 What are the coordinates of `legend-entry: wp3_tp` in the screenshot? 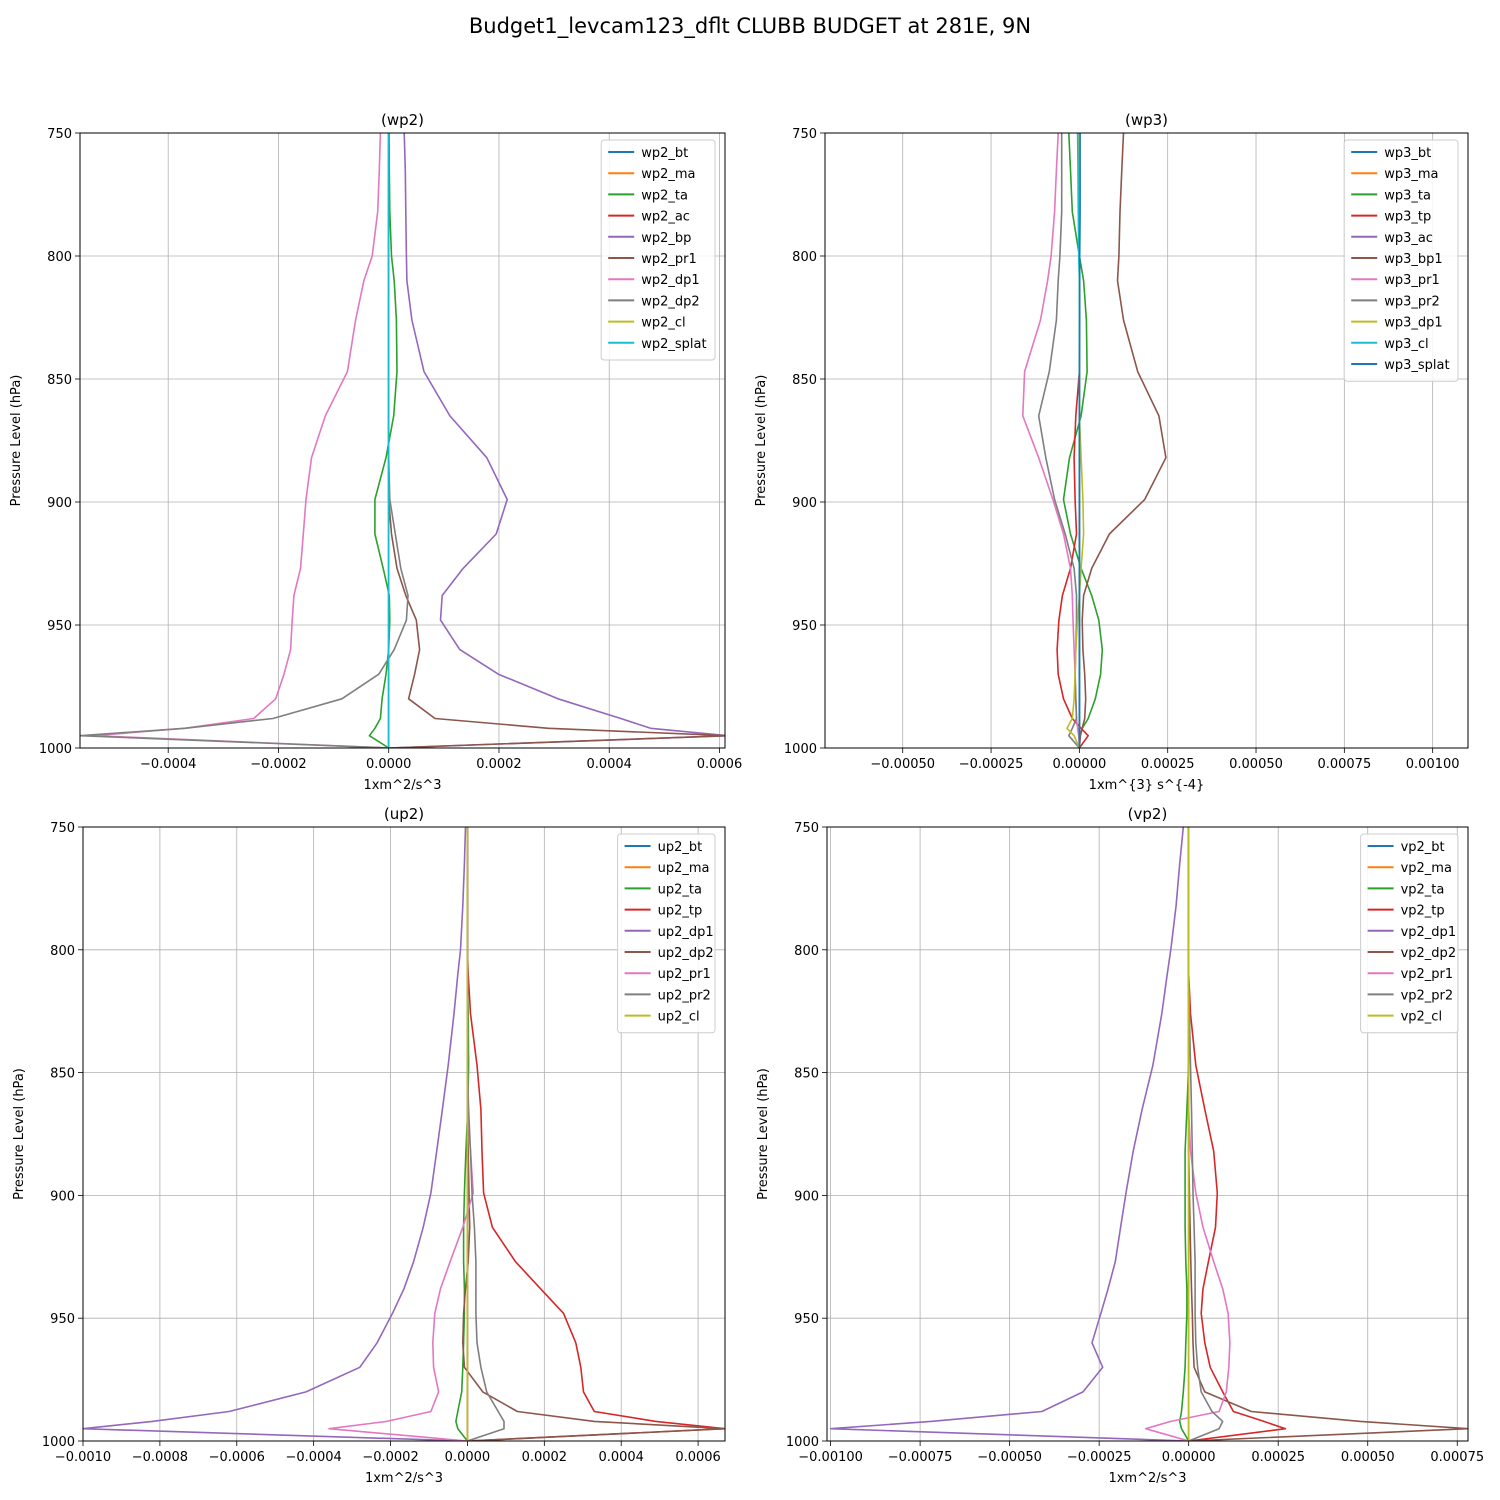 It's located at (1407, 217).